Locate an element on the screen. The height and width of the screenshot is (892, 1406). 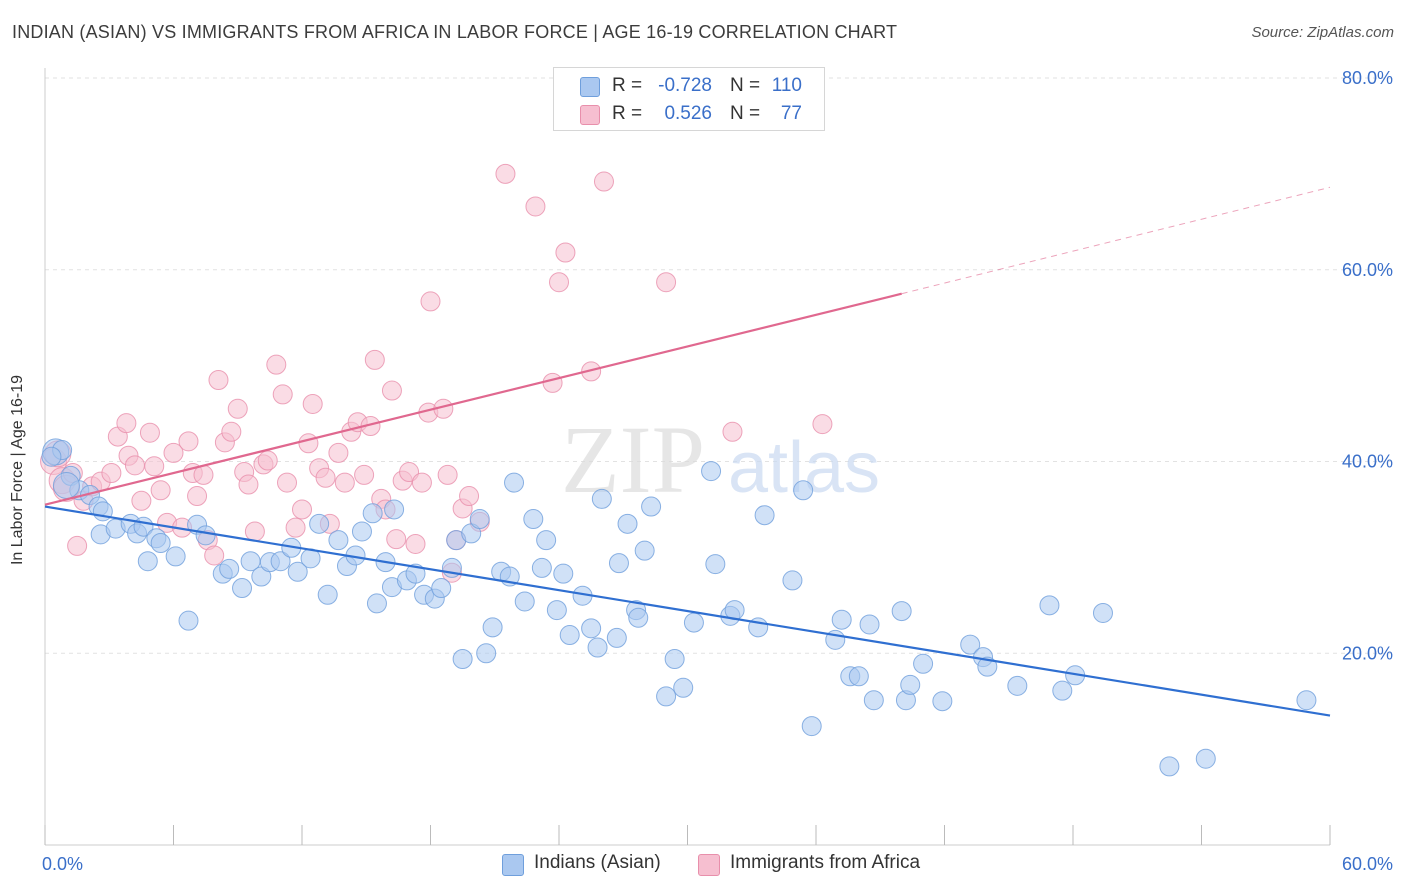
legend-row-indians: R = -0.728 N = 110 is located at coordinates (689, 86).